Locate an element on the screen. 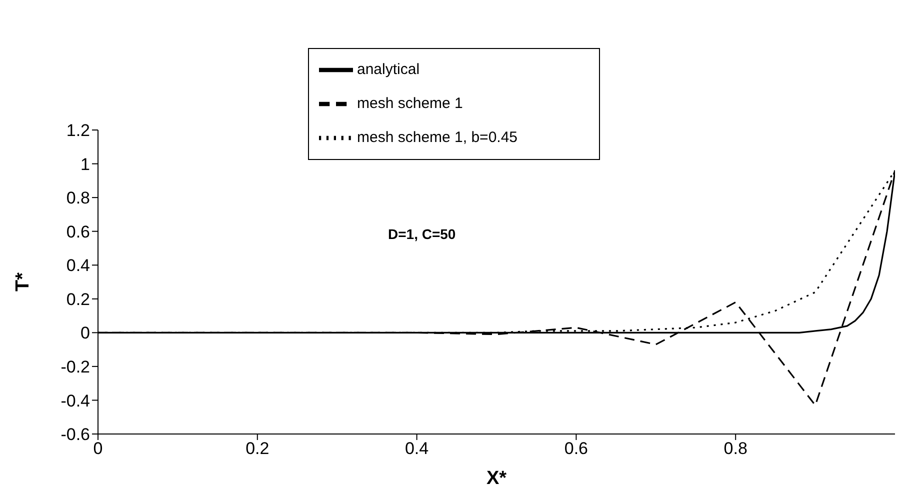  y-tick-label: 0.8 is located at coordinates (78, 198).